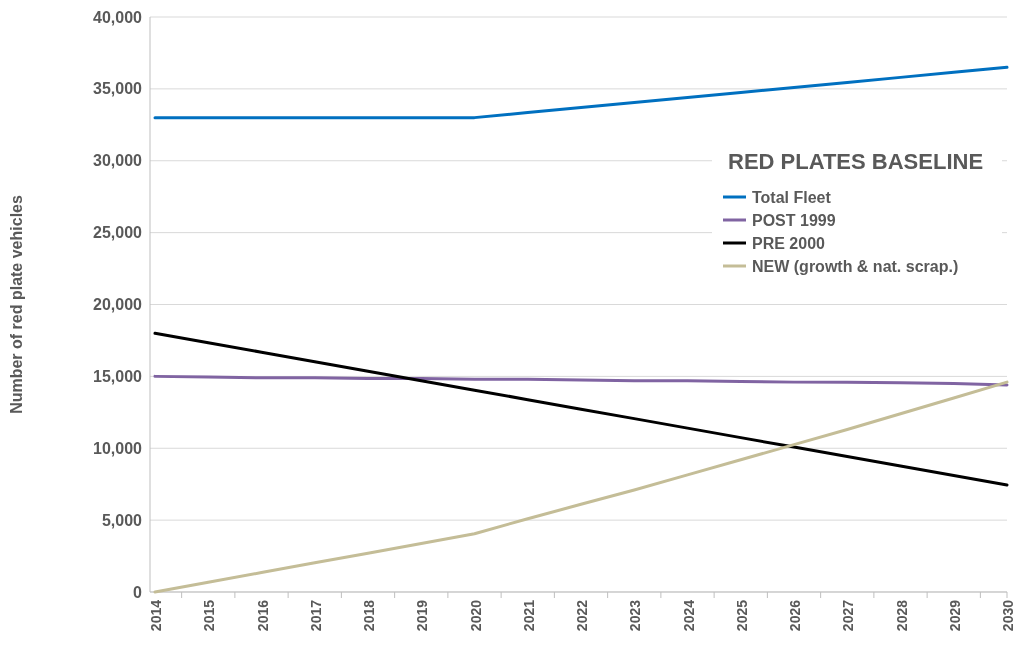 Image resolution: width=1019 pixels, height=647 pixels. Describe the element at coordinates (422, 615) in the screenshot. I see `x-tick-label: 2019` at that location.